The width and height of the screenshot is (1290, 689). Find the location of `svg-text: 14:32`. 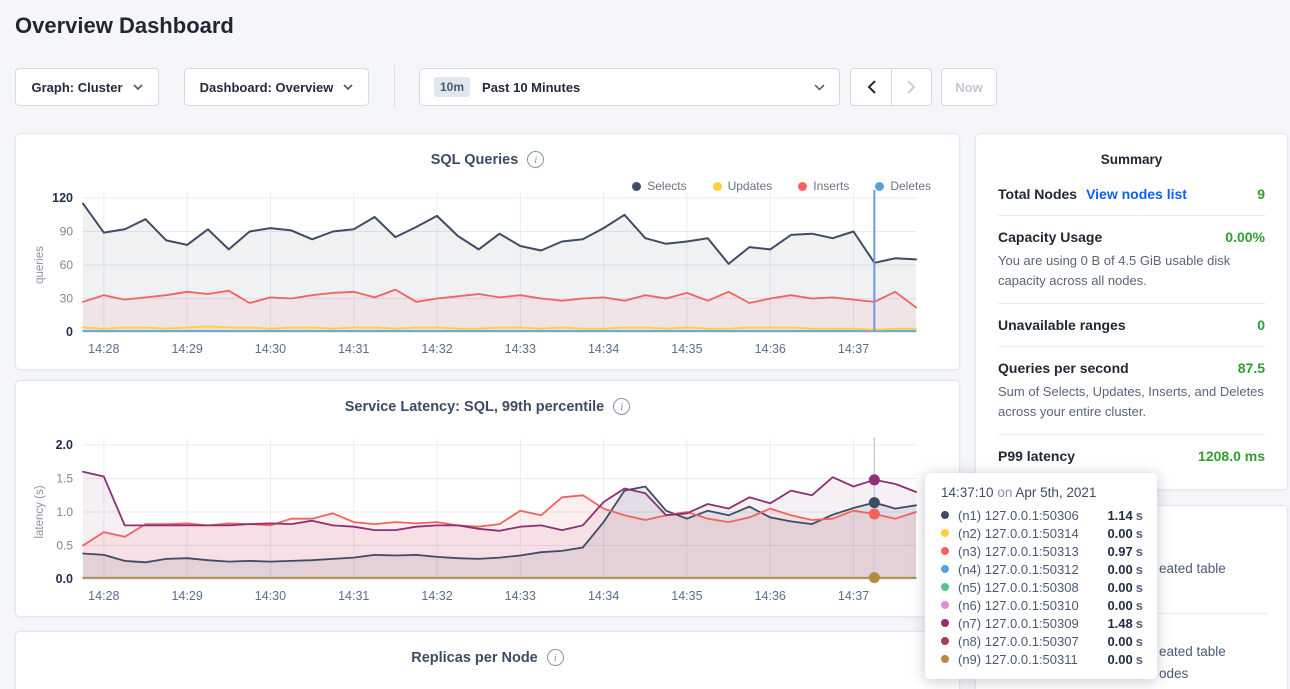

svg-text: 14:32 is located at coordinates (436, 596).